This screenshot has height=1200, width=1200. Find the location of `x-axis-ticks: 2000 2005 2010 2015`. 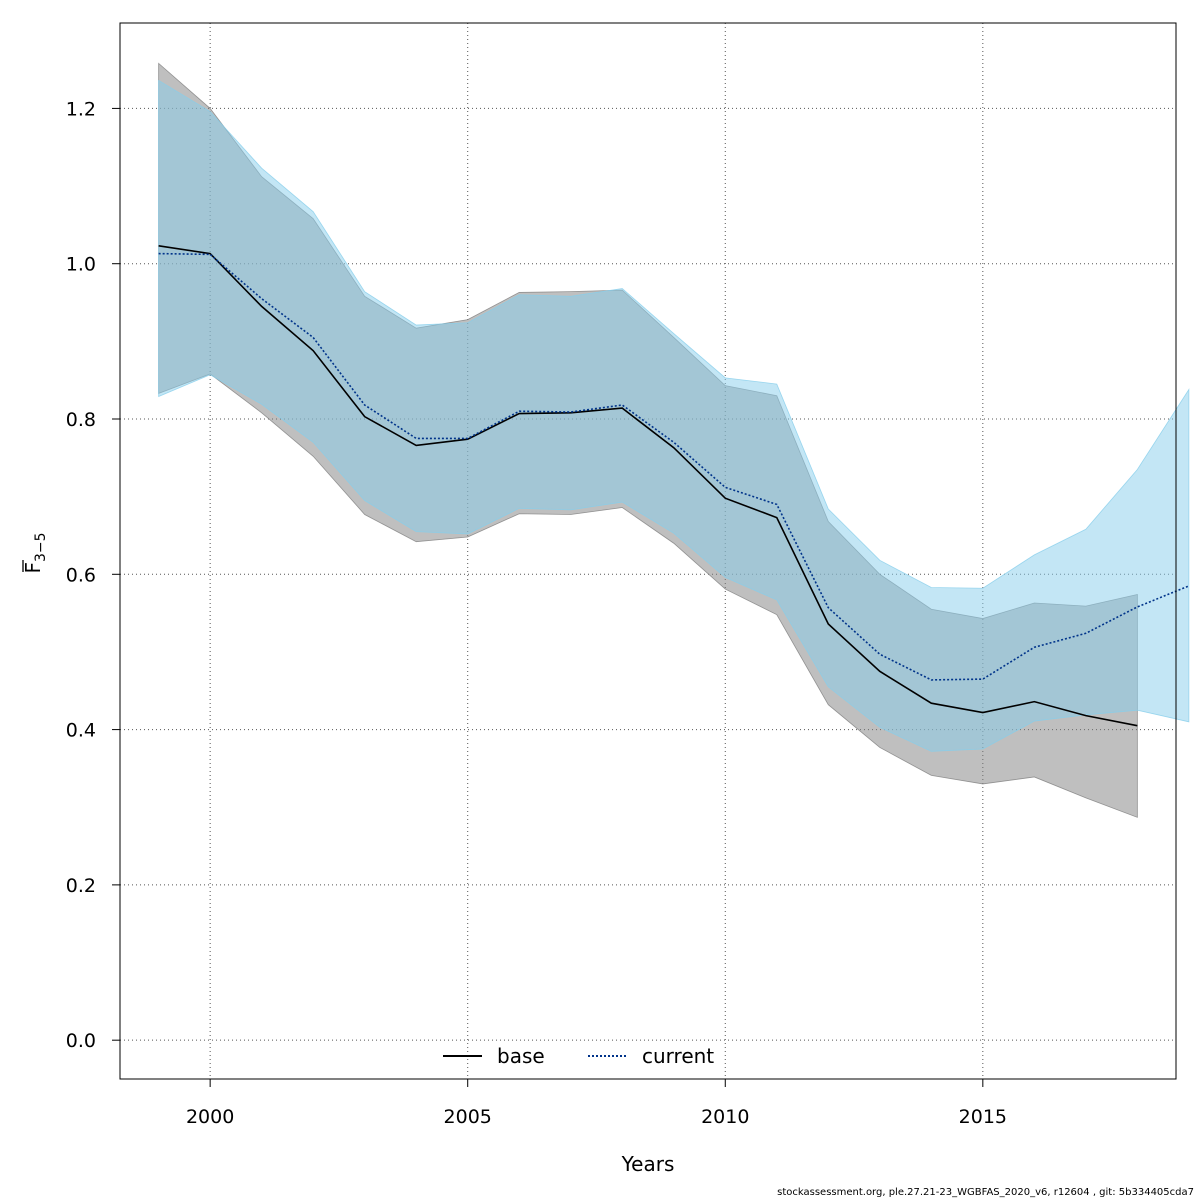

x-axis-ticks: 2000 2005 2010 2015 is located at coordinates (596, 1103).